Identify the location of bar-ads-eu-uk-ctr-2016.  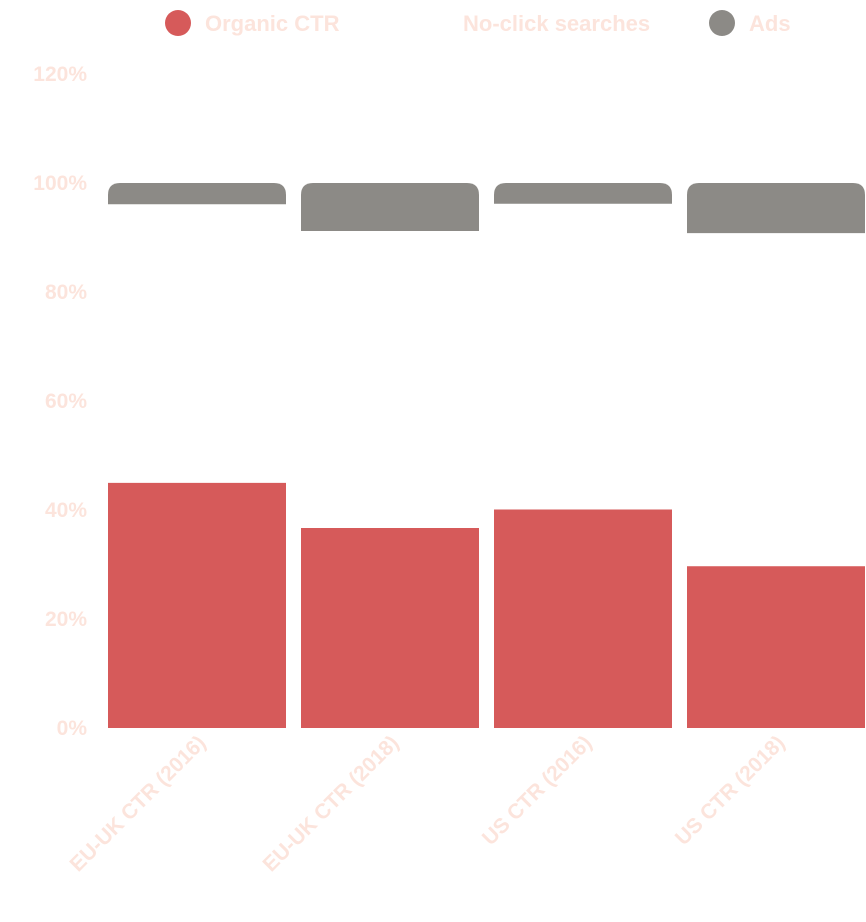
(197, 194).